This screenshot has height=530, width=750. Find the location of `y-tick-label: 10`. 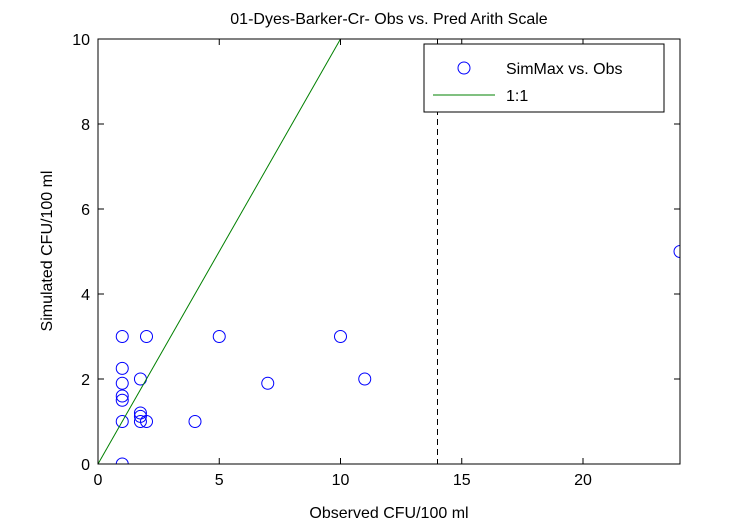

y-tick-label: 10 is located at coordinates (81, 40).